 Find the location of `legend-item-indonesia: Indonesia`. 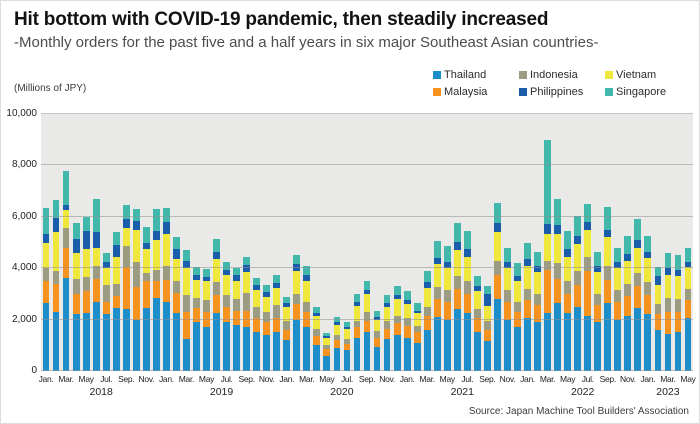

legend-item-indonesia: Indonesia is located at coordinates (562, 74).